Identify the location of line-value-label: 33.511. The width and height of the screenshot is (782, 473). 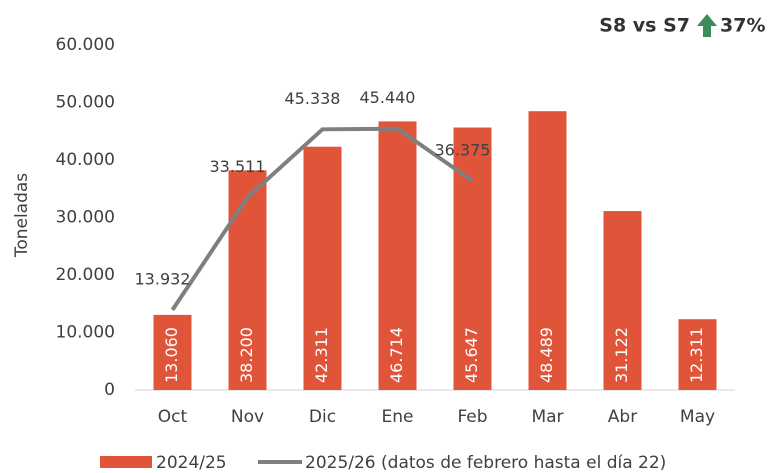
(238, 166).